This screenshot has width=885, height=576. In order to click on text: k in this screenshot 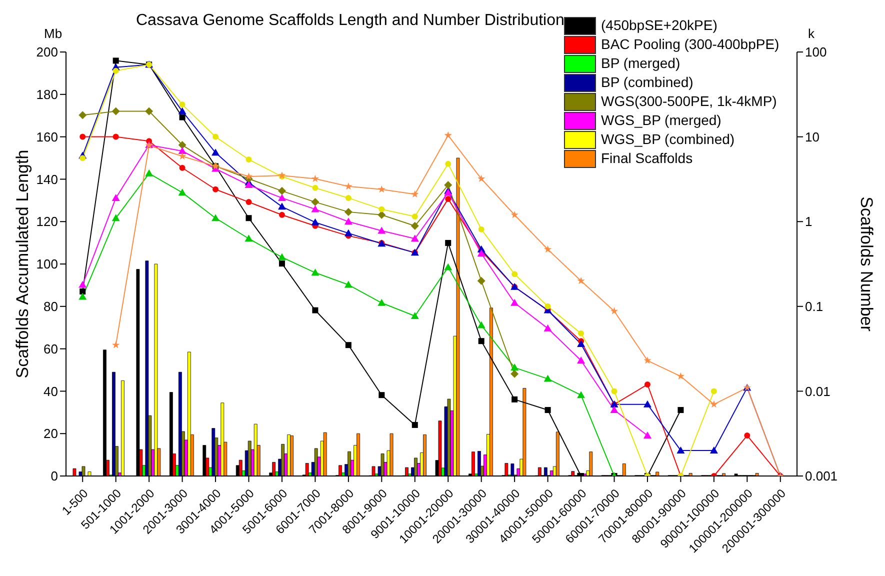, I will do `click(811, 33)`.